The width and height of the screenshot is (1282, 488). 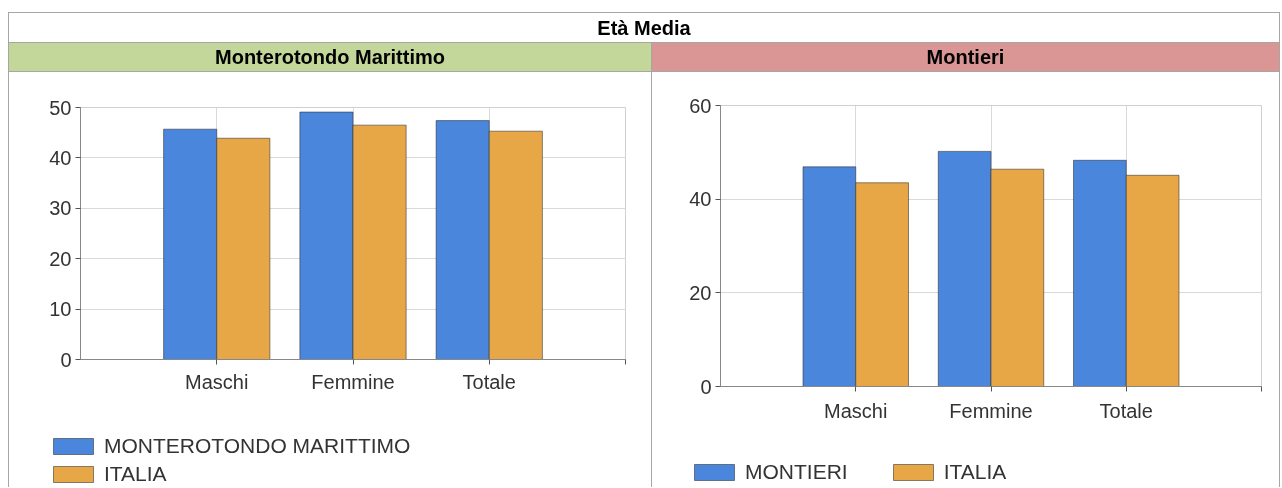 I want to click on chart-title: Età Media, so click(x=644, y=28).